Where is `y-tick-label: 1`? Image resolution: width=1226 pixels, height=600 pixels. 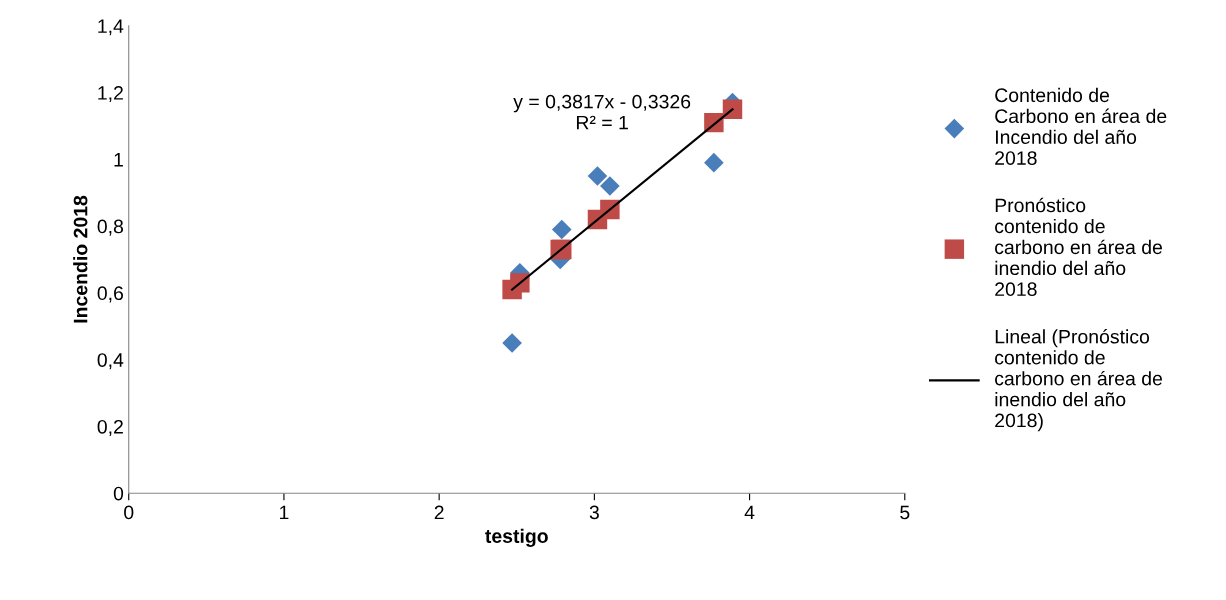 y-tick-label: 1 is located at coordinates (118, 160).